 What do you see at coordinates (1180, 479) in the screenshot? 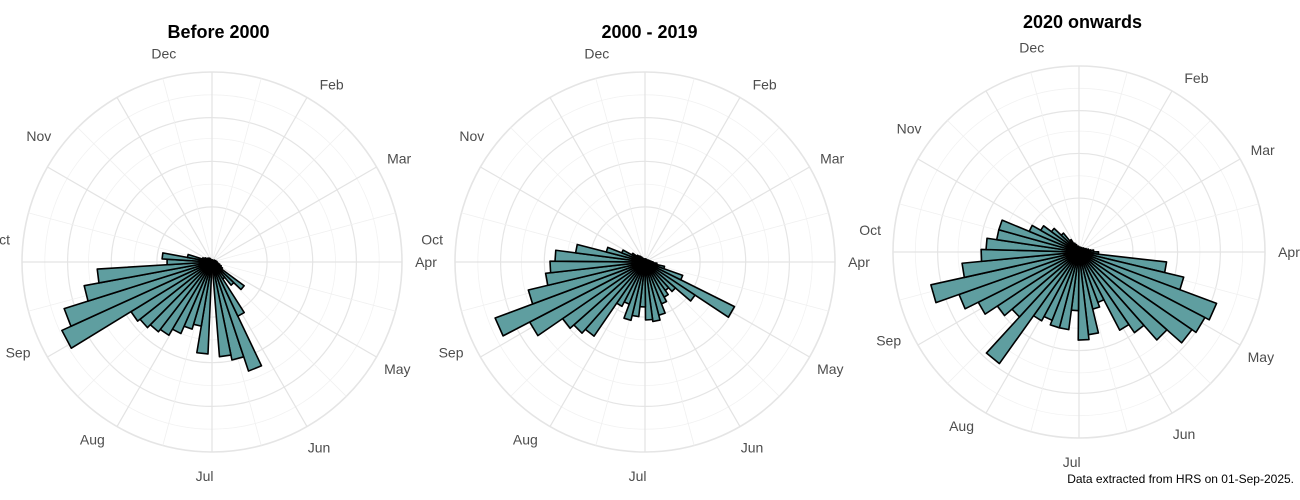
I see `data-source-caption: Data extracted from HRS on 01-Sep-2025.` at bounding box center [1180, 479].